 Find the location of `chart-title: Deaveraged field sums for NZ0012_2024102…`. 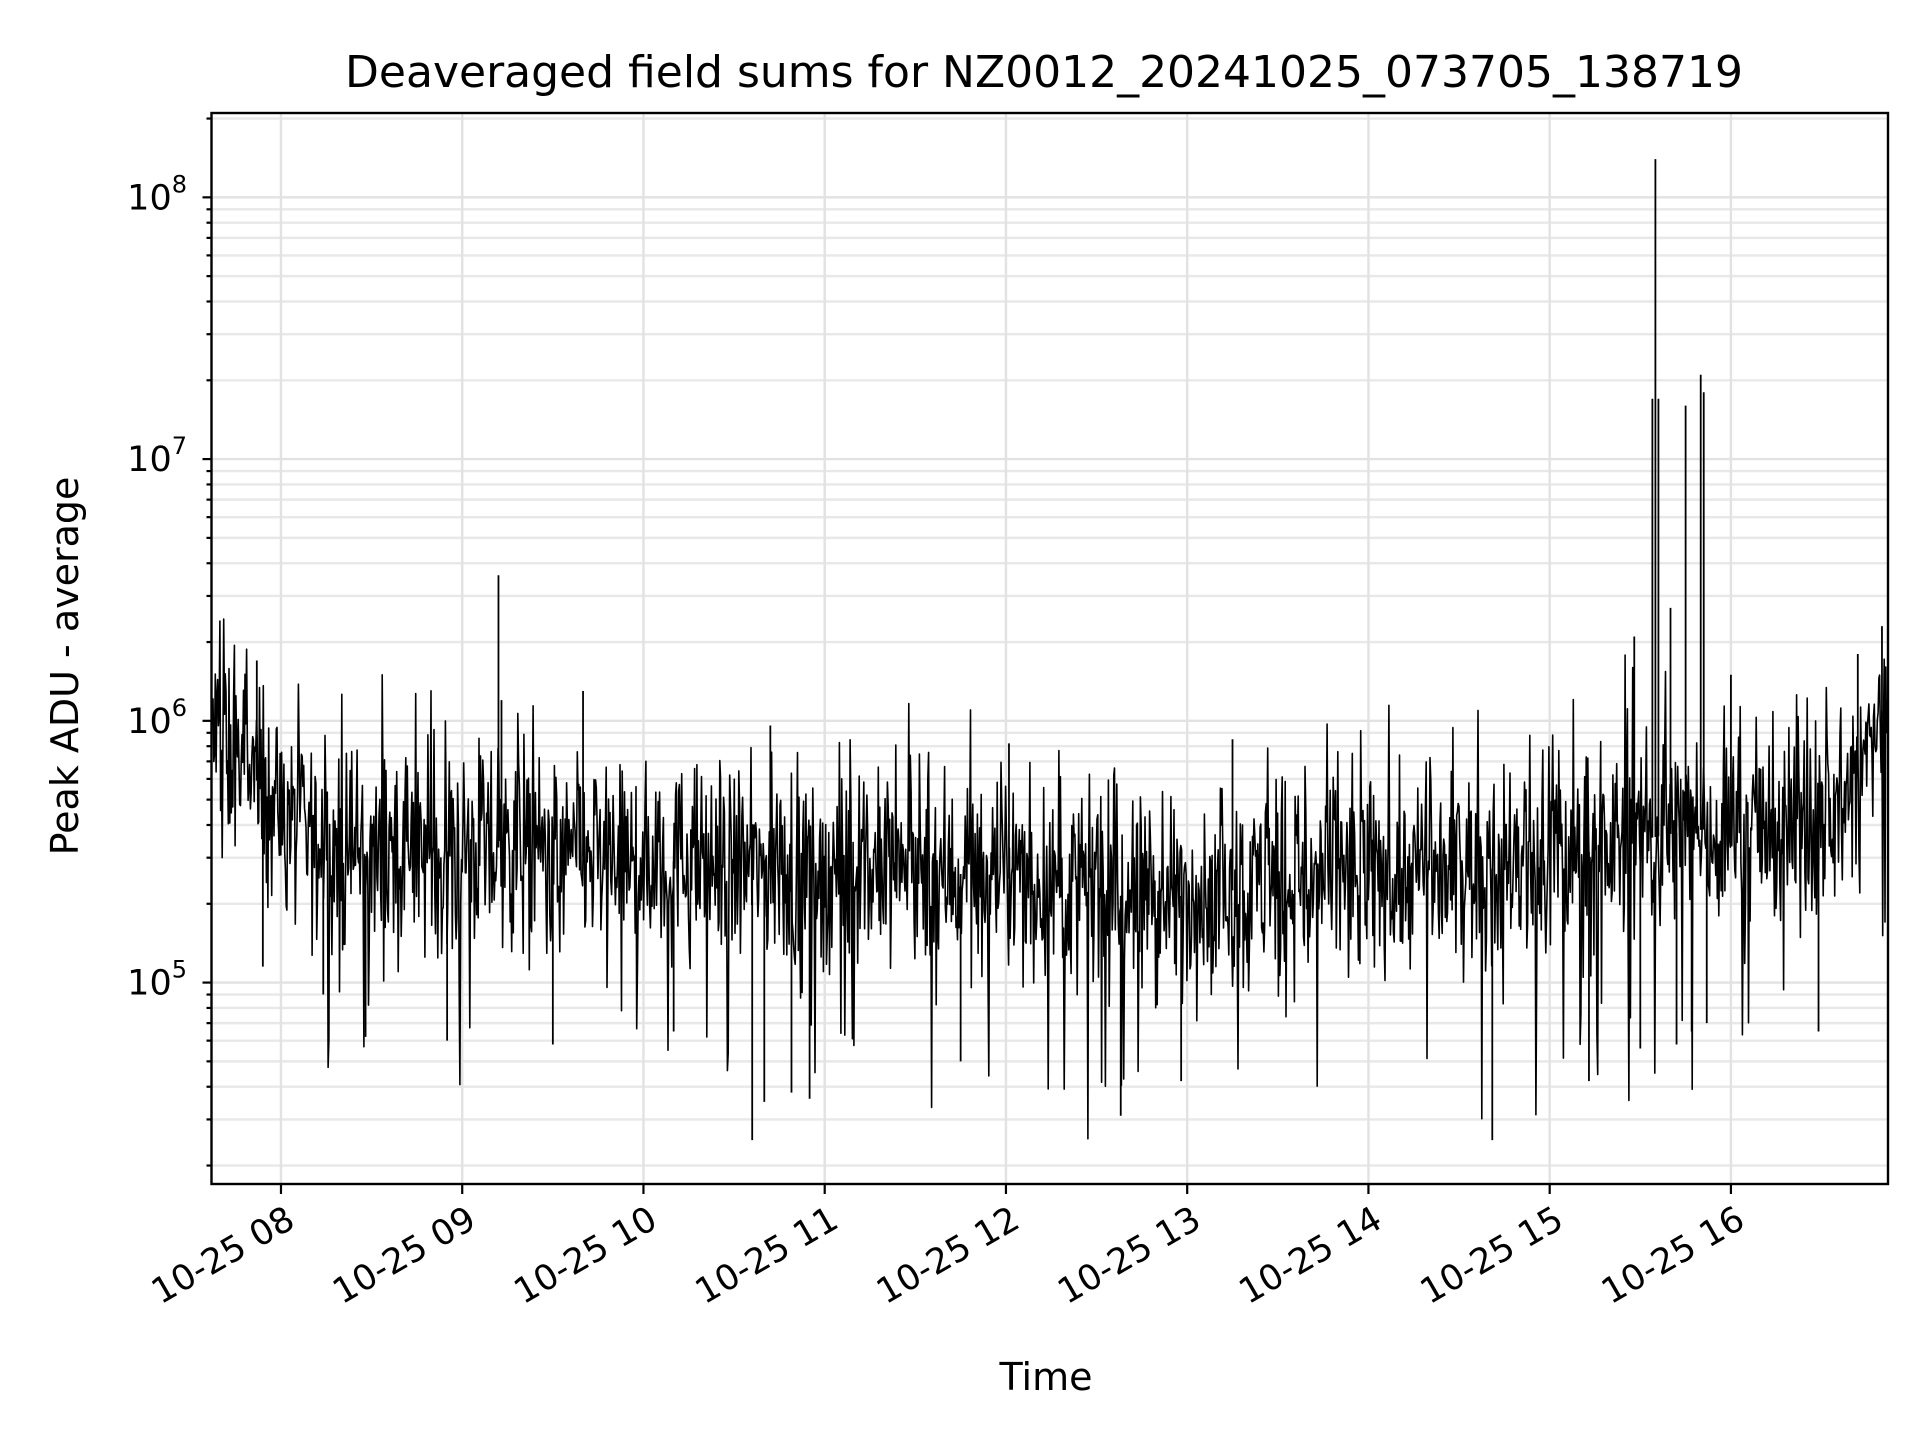

chart-title: Deaveraged field sums for NZ0012_2024102… is located at coordinates (1044, 72).